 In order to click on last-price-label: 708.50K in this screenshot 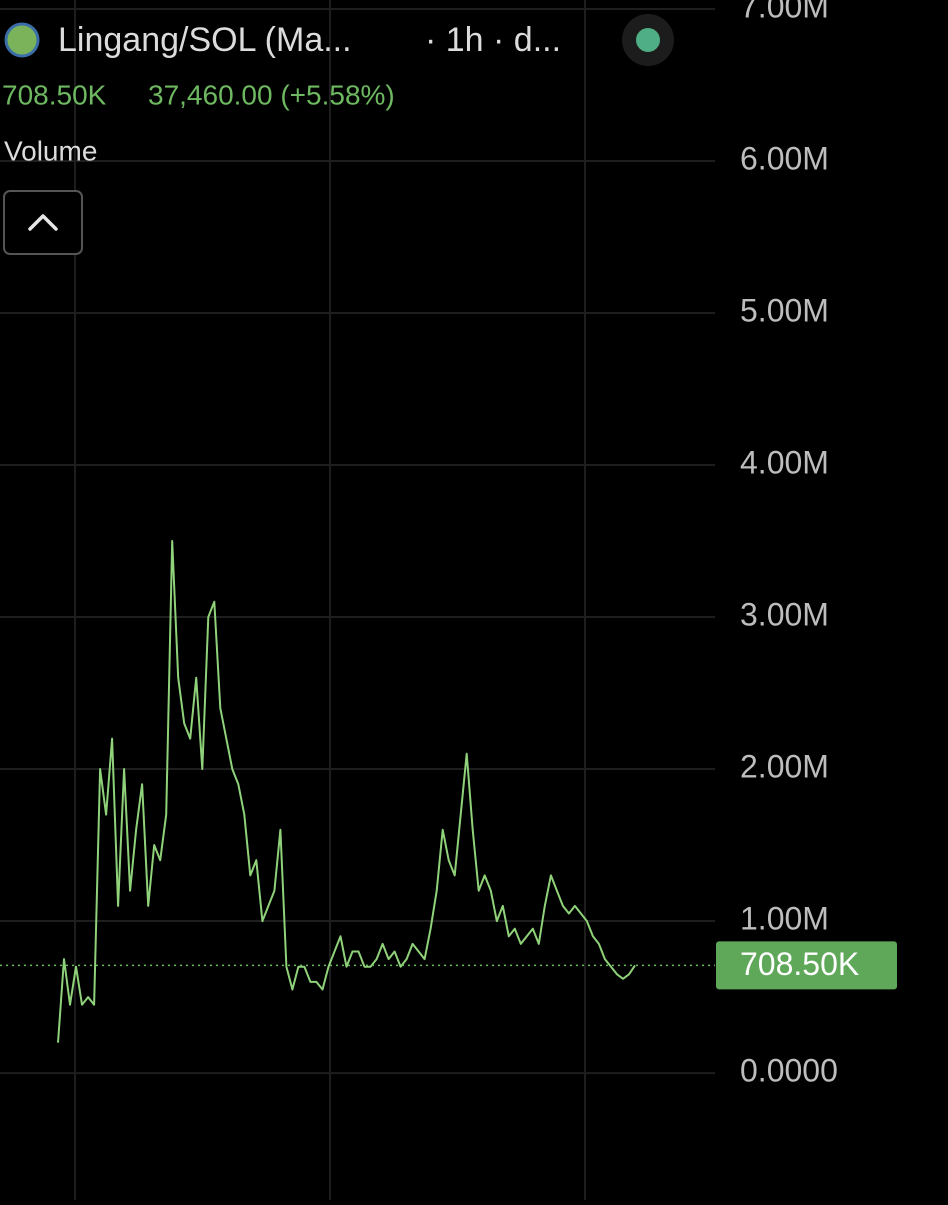, I will do `click(799, 964)`.